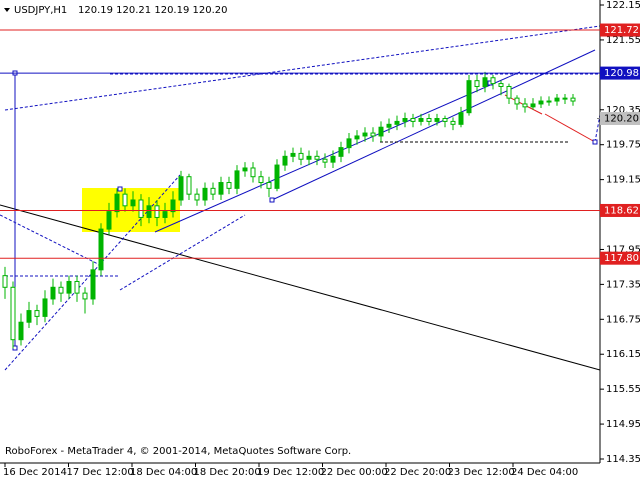 The height and width of the screenshot is (480, 640). What do you see at coordinates (481, 472) in the screenshot?
I see `x-tick-label: 23 Dec 12:00` at bounding box center [481, 472].